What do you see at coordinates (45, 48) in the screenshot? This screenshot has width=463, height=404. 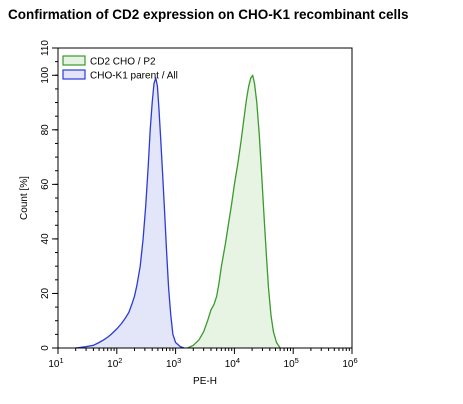 I see `y-tick-label: 110` at bounding box center [45, 48].